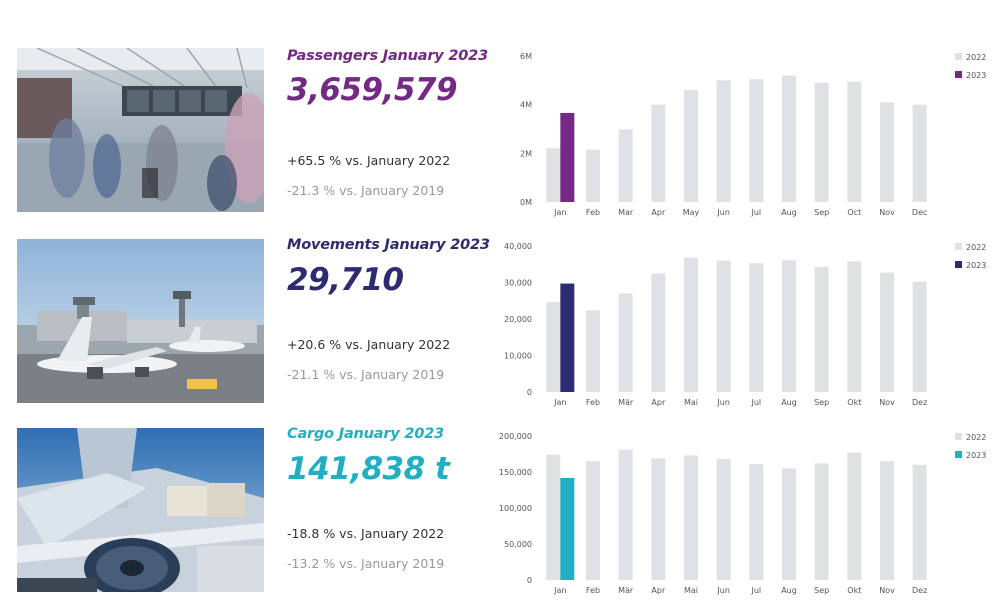 This screenshot has width=1000, height=602. What do you see at coordinates (723, 212) in the screenshot?
I see `passengers-x-tick-label: Jun` at bounding box center [723, 212].